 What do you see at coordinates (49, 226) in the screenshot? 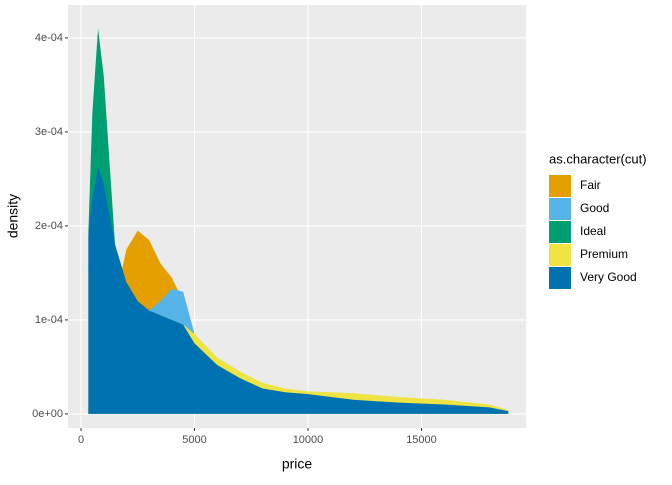
I see `y-tick-label: 2e-04` at bounding box center [49, 226].